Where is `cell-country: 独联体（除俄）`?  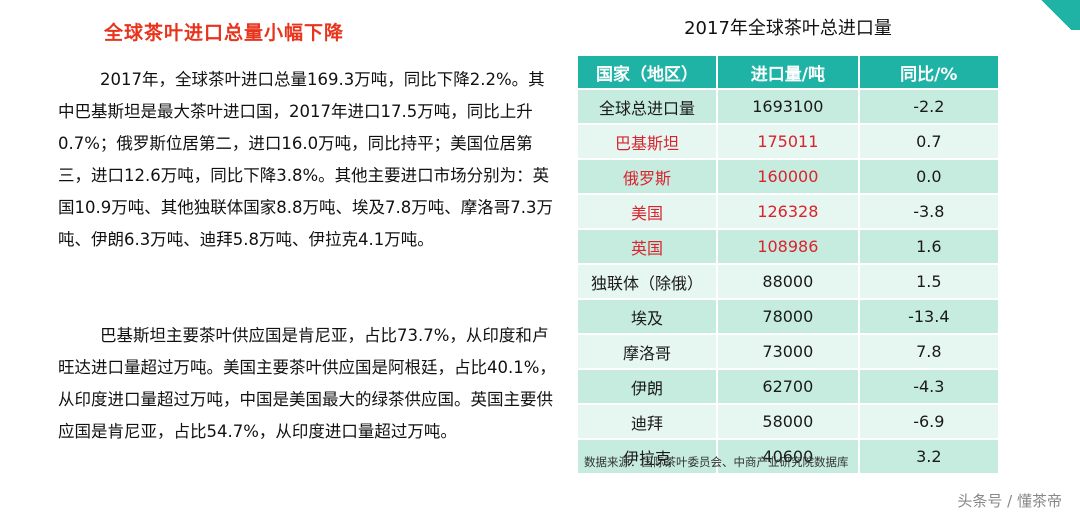 cell-country: 独联体（除俄） is located at coordinates (648, 282).